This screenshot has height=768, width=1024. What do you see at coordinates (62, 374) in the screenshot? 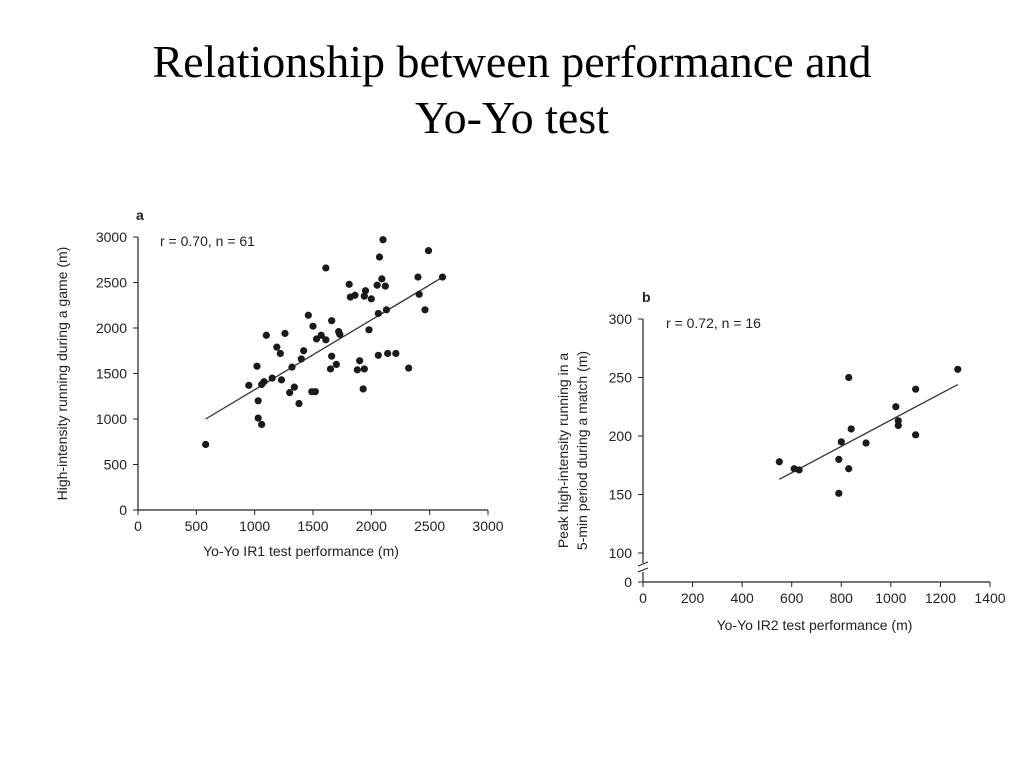
I see `chart-a-y-axis-label: High-intensity running during a game (m)` at bounding box center [62, 374].